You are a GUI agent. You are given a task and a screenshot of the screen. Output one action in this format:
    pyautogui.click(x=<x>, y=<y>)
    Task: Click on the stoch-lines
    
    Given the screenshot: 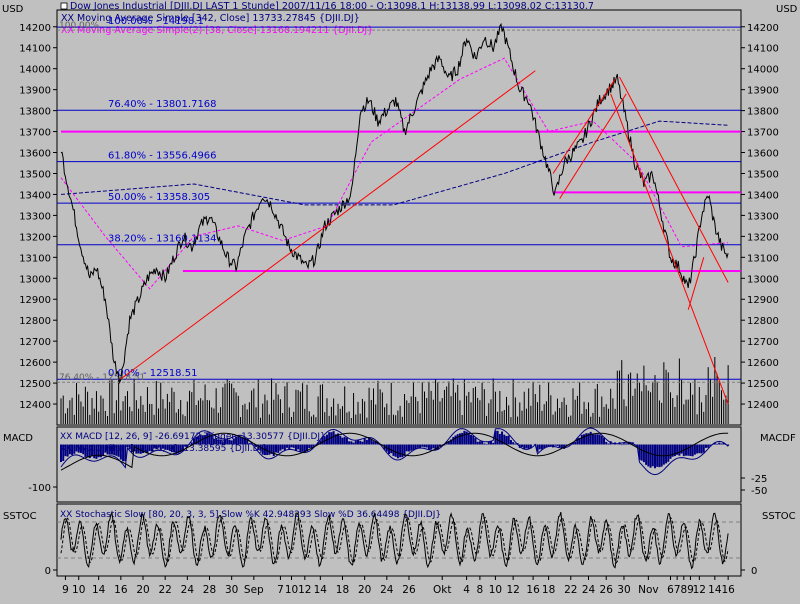 What is the action you would take?
    pyautogui.click(x=394, y=540)
    